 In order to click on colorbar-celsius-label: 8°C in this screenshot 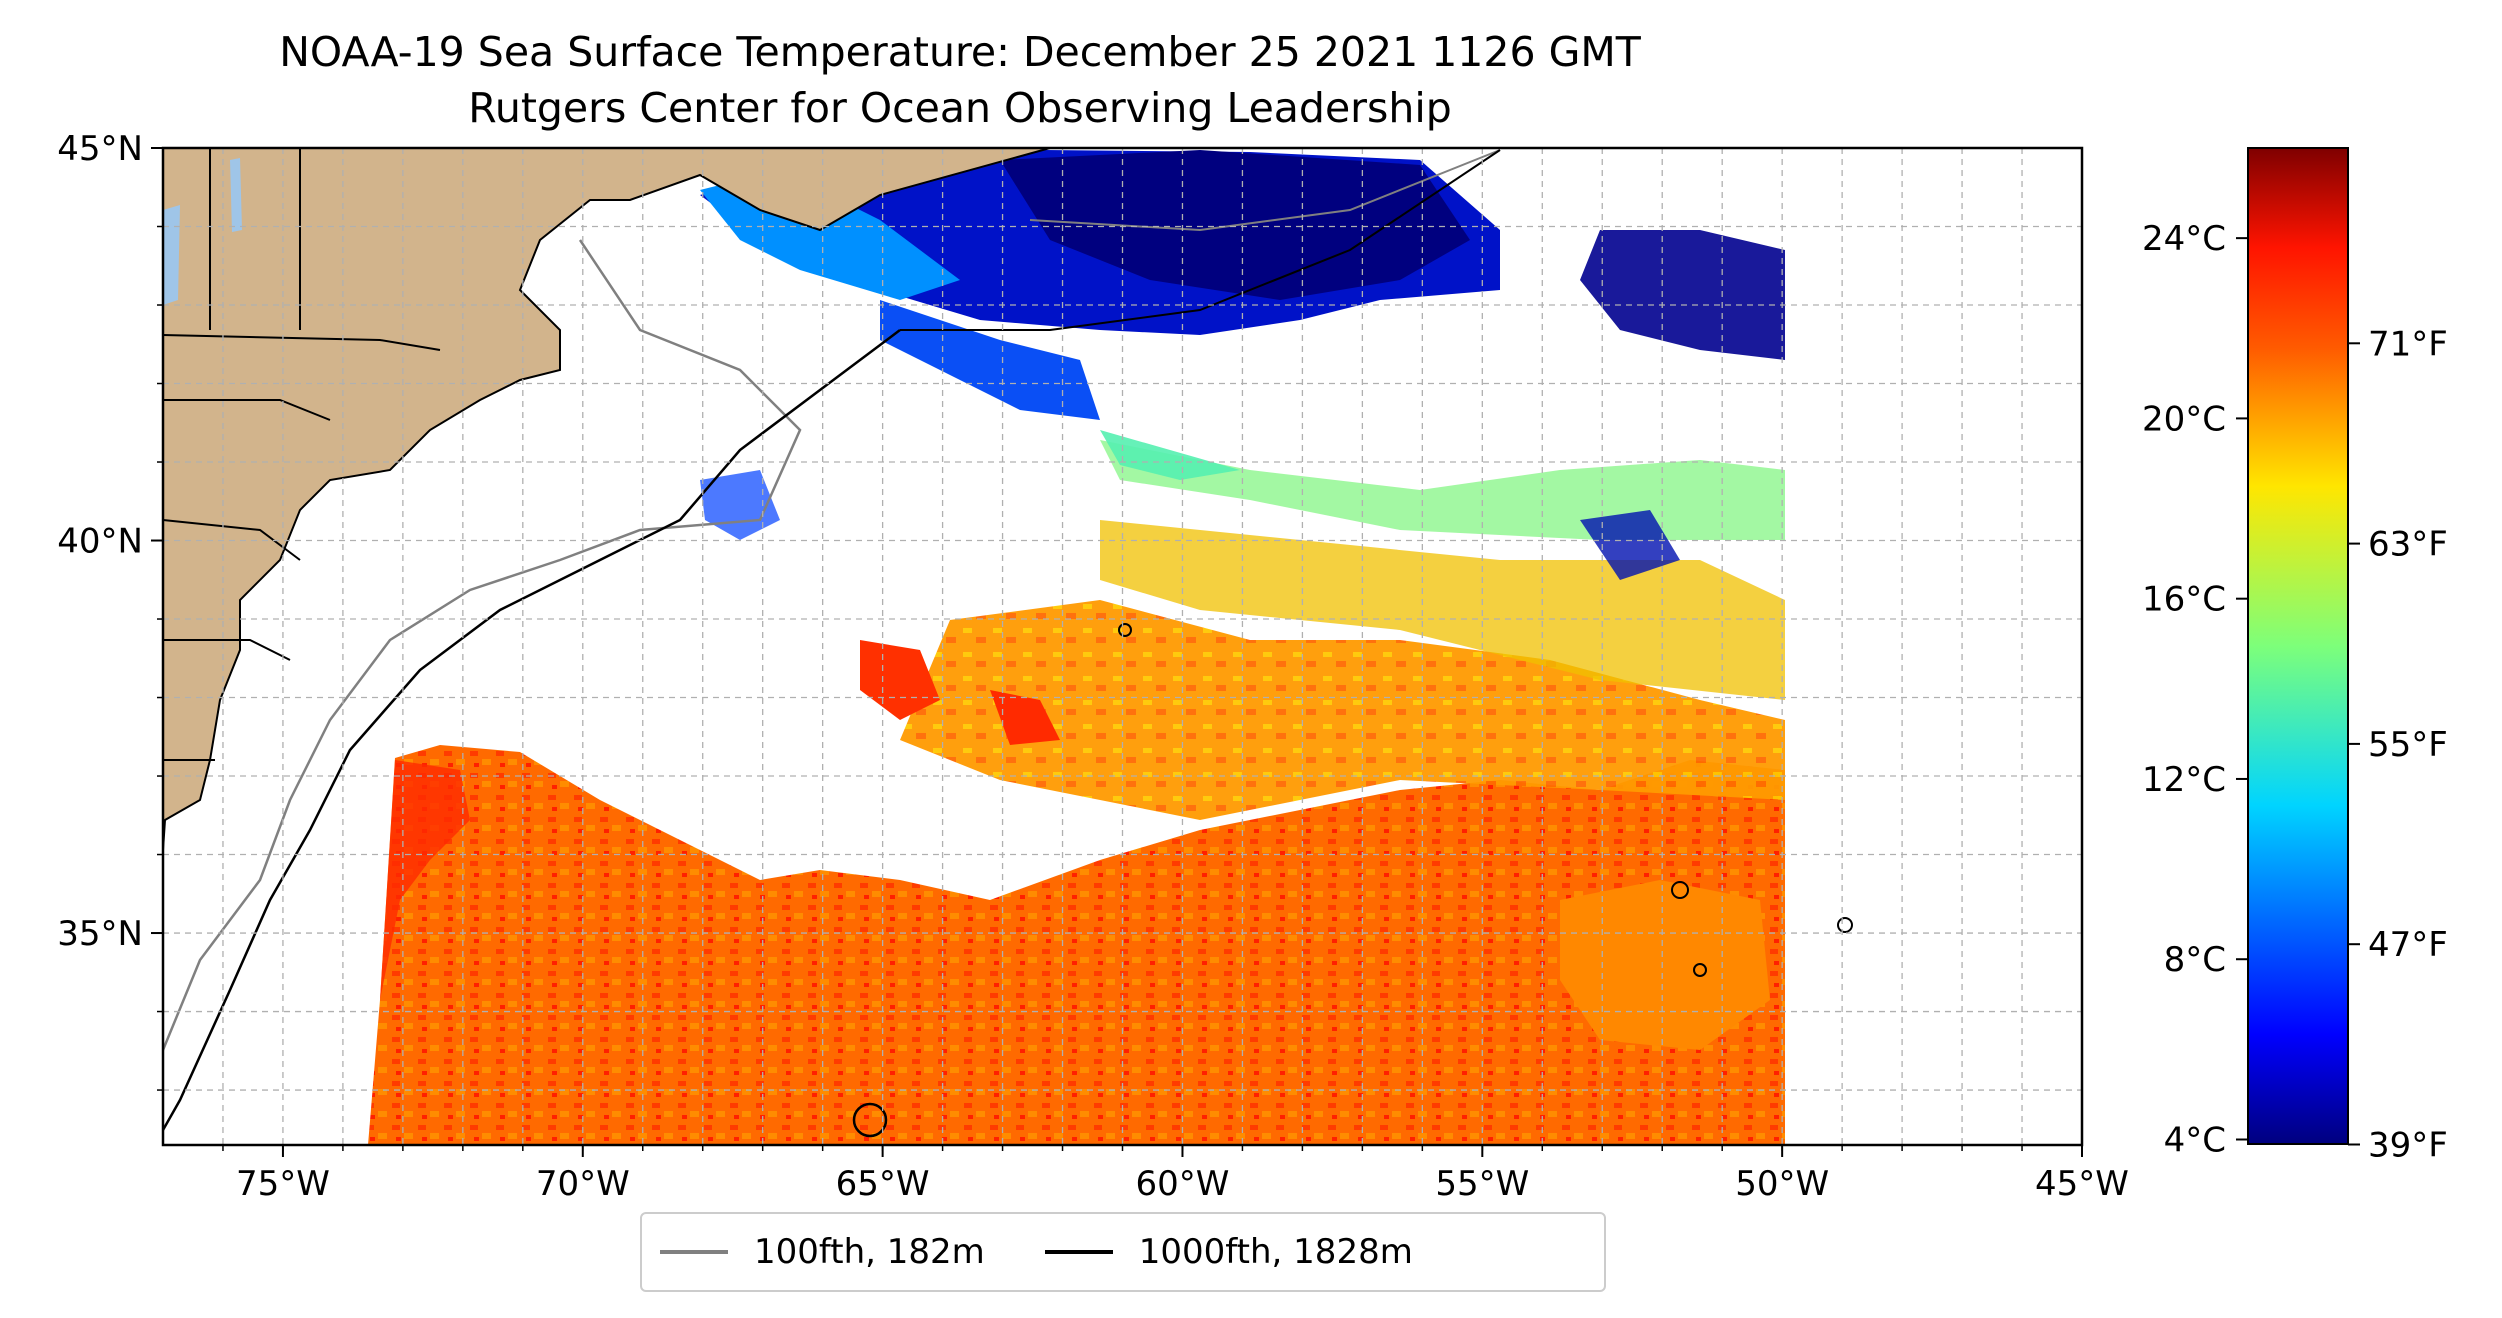, I will do `click(2195, 960)`.